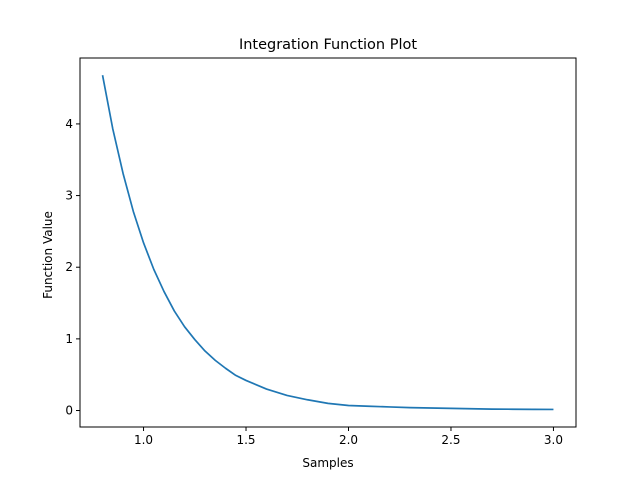 This screenshot has width=640, height=480. Describe the element at coordinates (143, 440) in the screenshot. I see `x-tick-label: 1.0` at that location.